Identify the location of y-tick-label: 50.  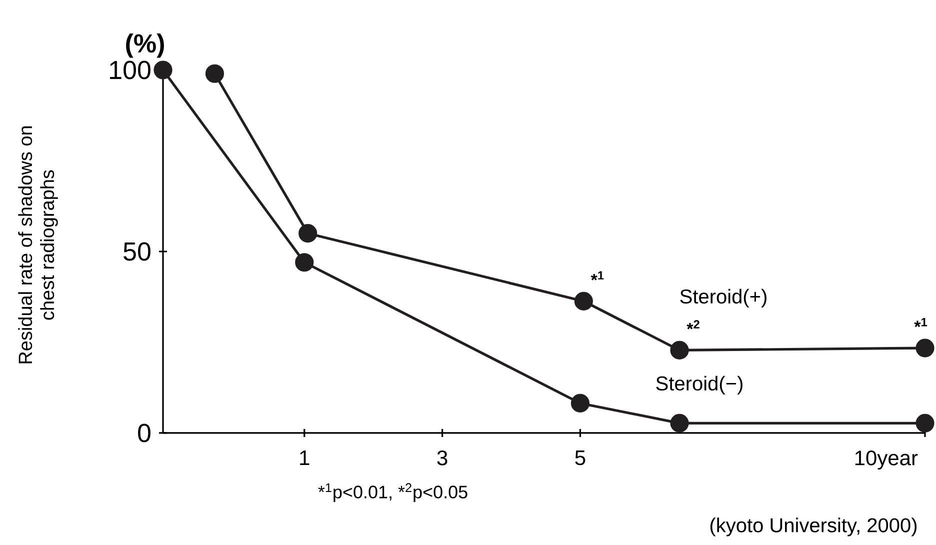
(137, 251).